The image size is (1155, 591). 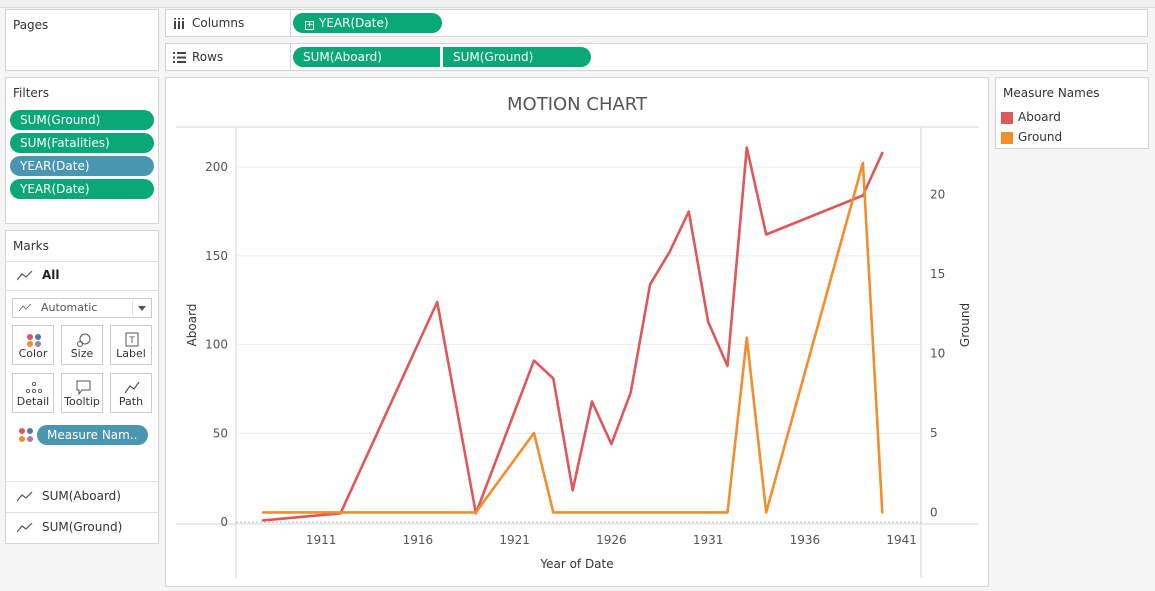 I want to click on y-right-tick-label: 20, so click(x=937, y=195).